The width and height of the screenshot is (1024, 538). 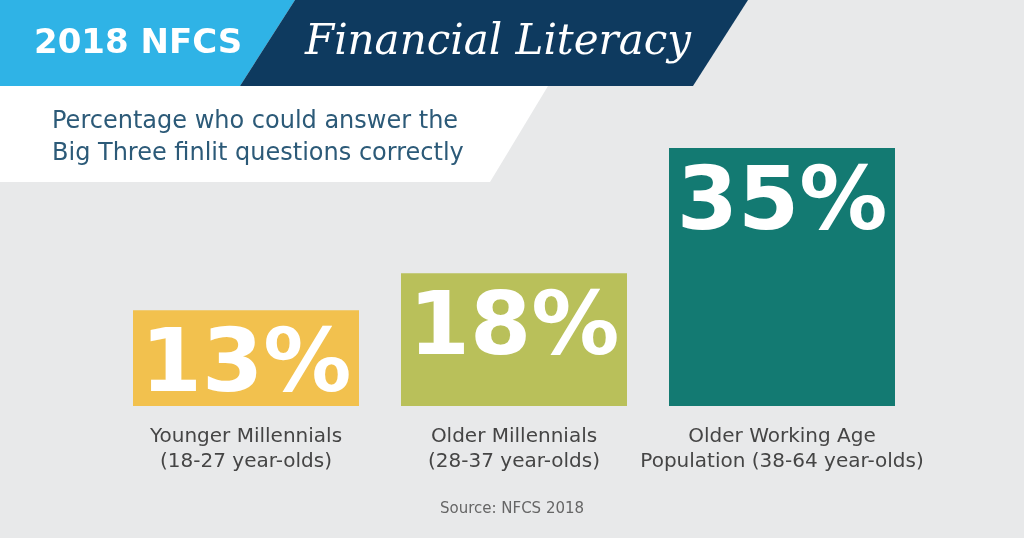 What do you see at coordinates (245, 447) in the screenshot?
I see `x-tick-label: Younger Millennials (18-27 year-olds)` at bounding box center [245, 447].